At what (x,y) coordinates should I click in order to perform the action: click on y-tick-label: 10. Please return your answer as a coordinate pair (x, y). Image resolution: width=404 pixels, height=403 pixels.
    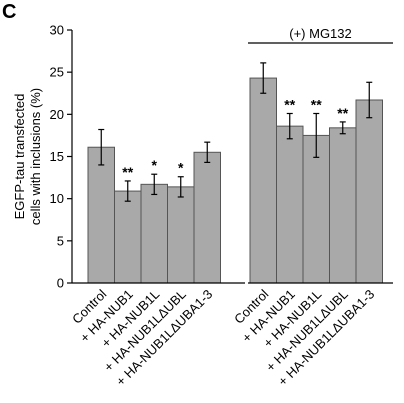
    Looking at the image, I should click on (57, 198).